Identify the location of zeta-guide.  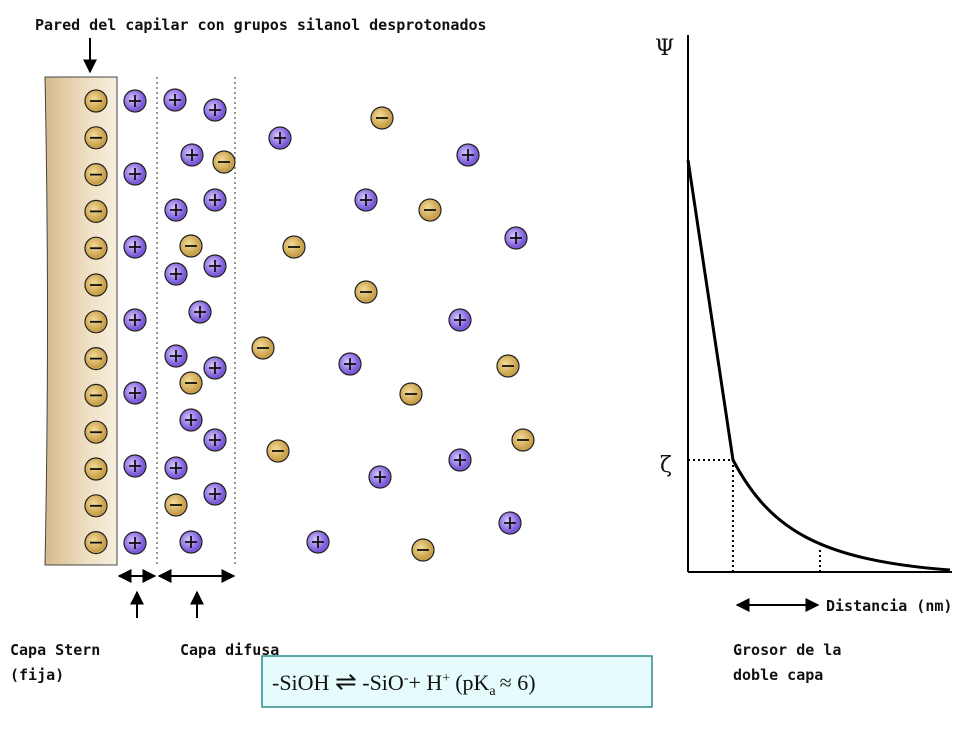
(711, 515).